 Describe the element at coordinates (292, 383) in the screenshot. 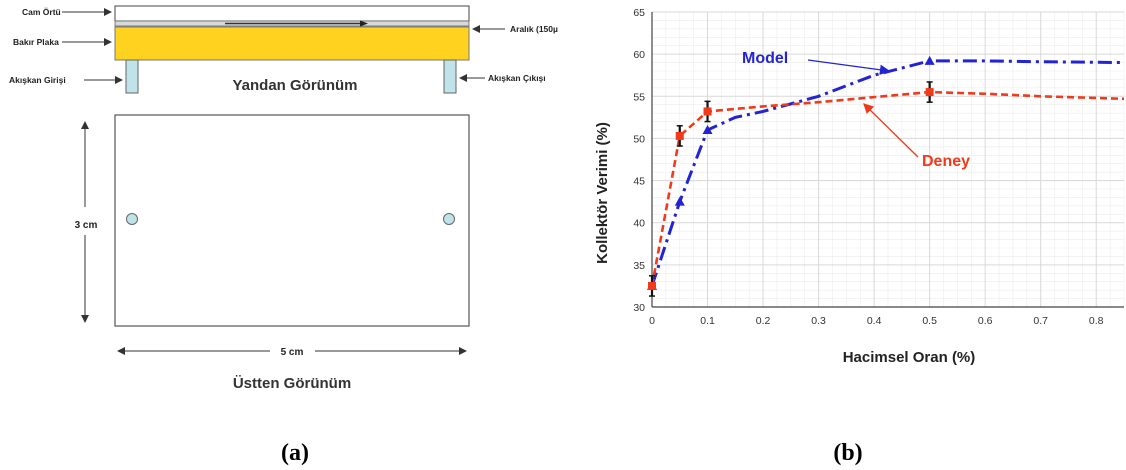

I see `top-view-title: Üstten Görünüm` at that location.